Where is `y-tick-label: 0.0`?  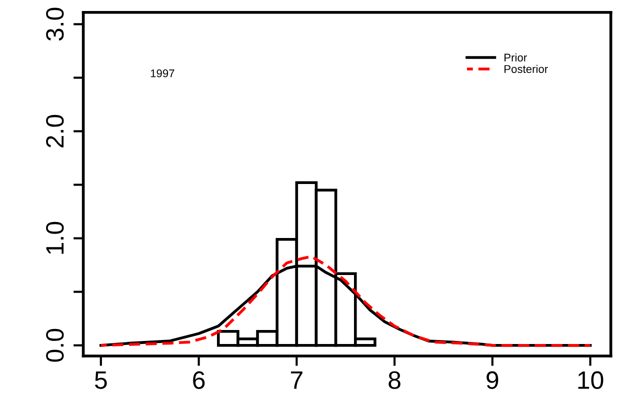
y-tick-label: 0.0 is located at coordinates (55, 345).